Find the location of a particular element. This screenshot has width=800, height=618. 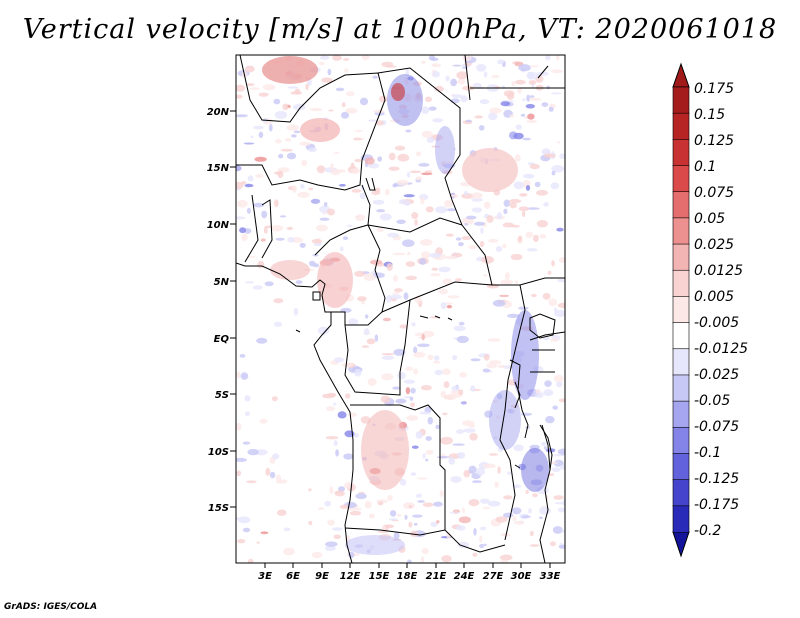

lat-tick: 20N is located at coordinates (221, 112).